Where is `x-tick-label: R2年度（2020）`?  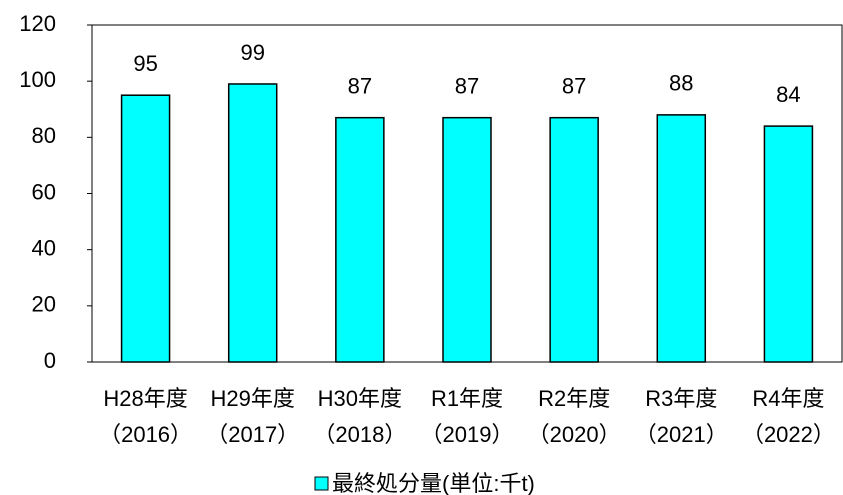 x-tick-label: R2年度（2020） is located at coordinates (574, 416).